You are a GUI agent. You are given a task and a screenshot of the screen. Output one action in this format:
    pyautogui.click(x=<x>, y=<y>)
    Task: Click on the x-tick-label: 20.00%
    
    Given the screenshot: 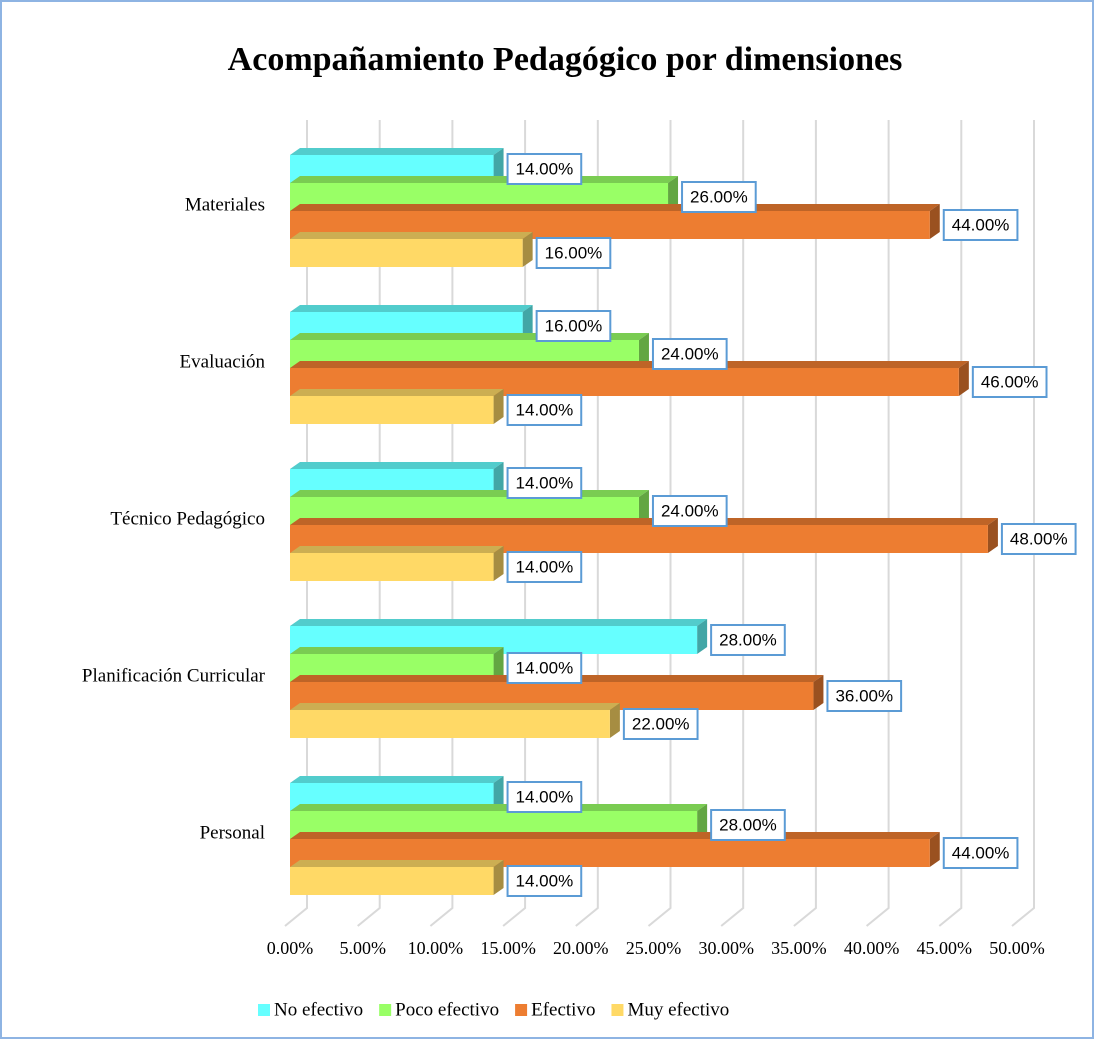 What is the action you would take?
    pyautogui.click(x=581, y=948)
    